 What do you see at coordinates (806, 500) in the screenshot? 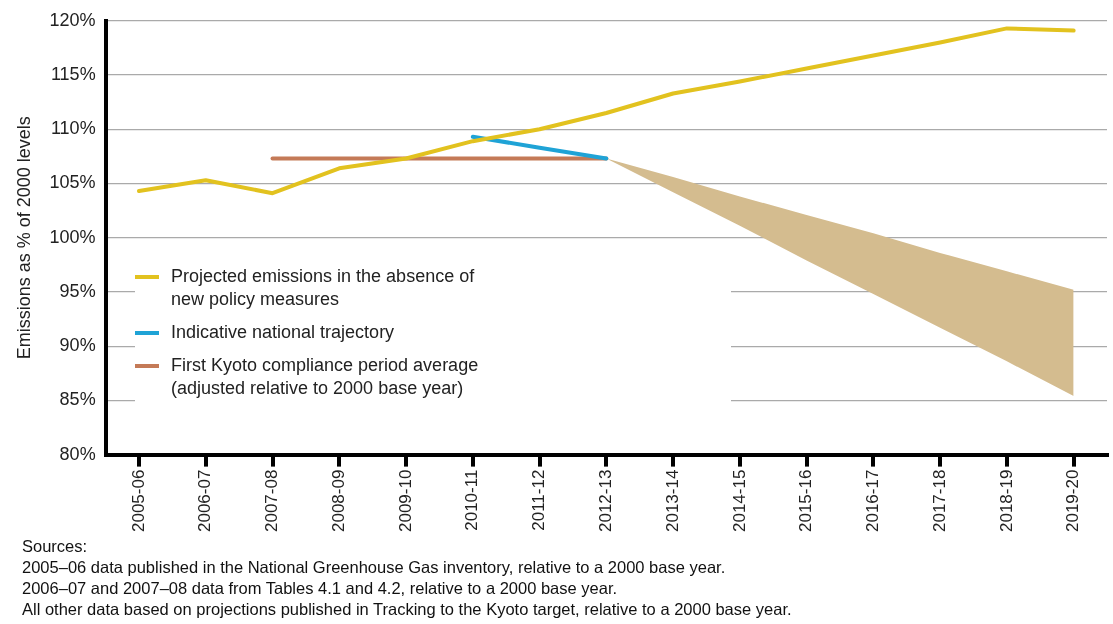
I see `x-tick-label: 2015-16` at bounding box center [806, 500].